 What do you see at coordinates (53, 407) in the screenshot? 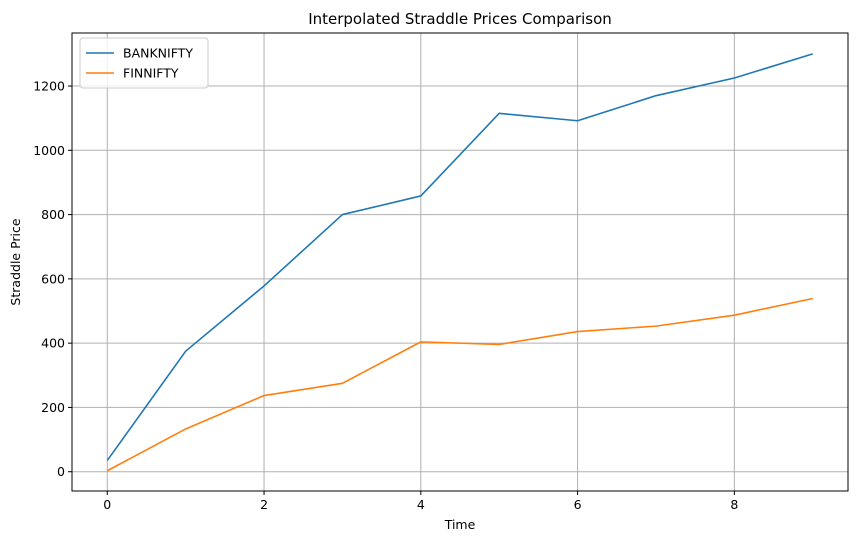
I see `y-tick-label: 200` at bounding box center [53, 407].